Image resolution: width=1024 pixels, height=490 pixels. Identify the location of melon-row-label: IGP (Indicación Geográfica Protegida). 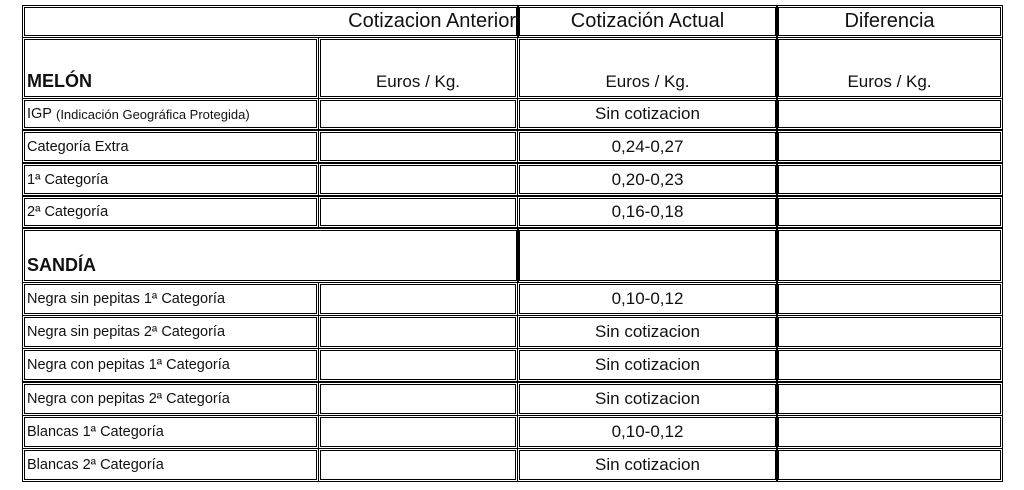
(170, 114).